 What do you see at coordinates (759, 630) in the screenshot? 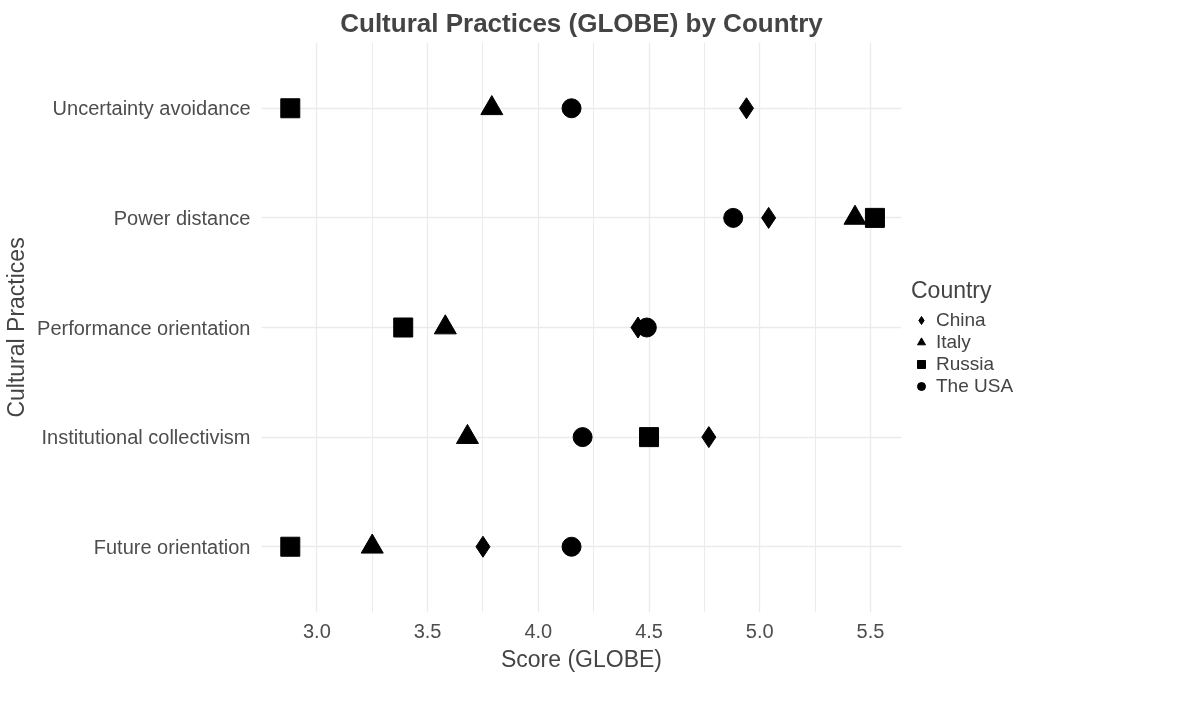
I see `x-tick-label: 5.0` at bounding box center [759, 630].